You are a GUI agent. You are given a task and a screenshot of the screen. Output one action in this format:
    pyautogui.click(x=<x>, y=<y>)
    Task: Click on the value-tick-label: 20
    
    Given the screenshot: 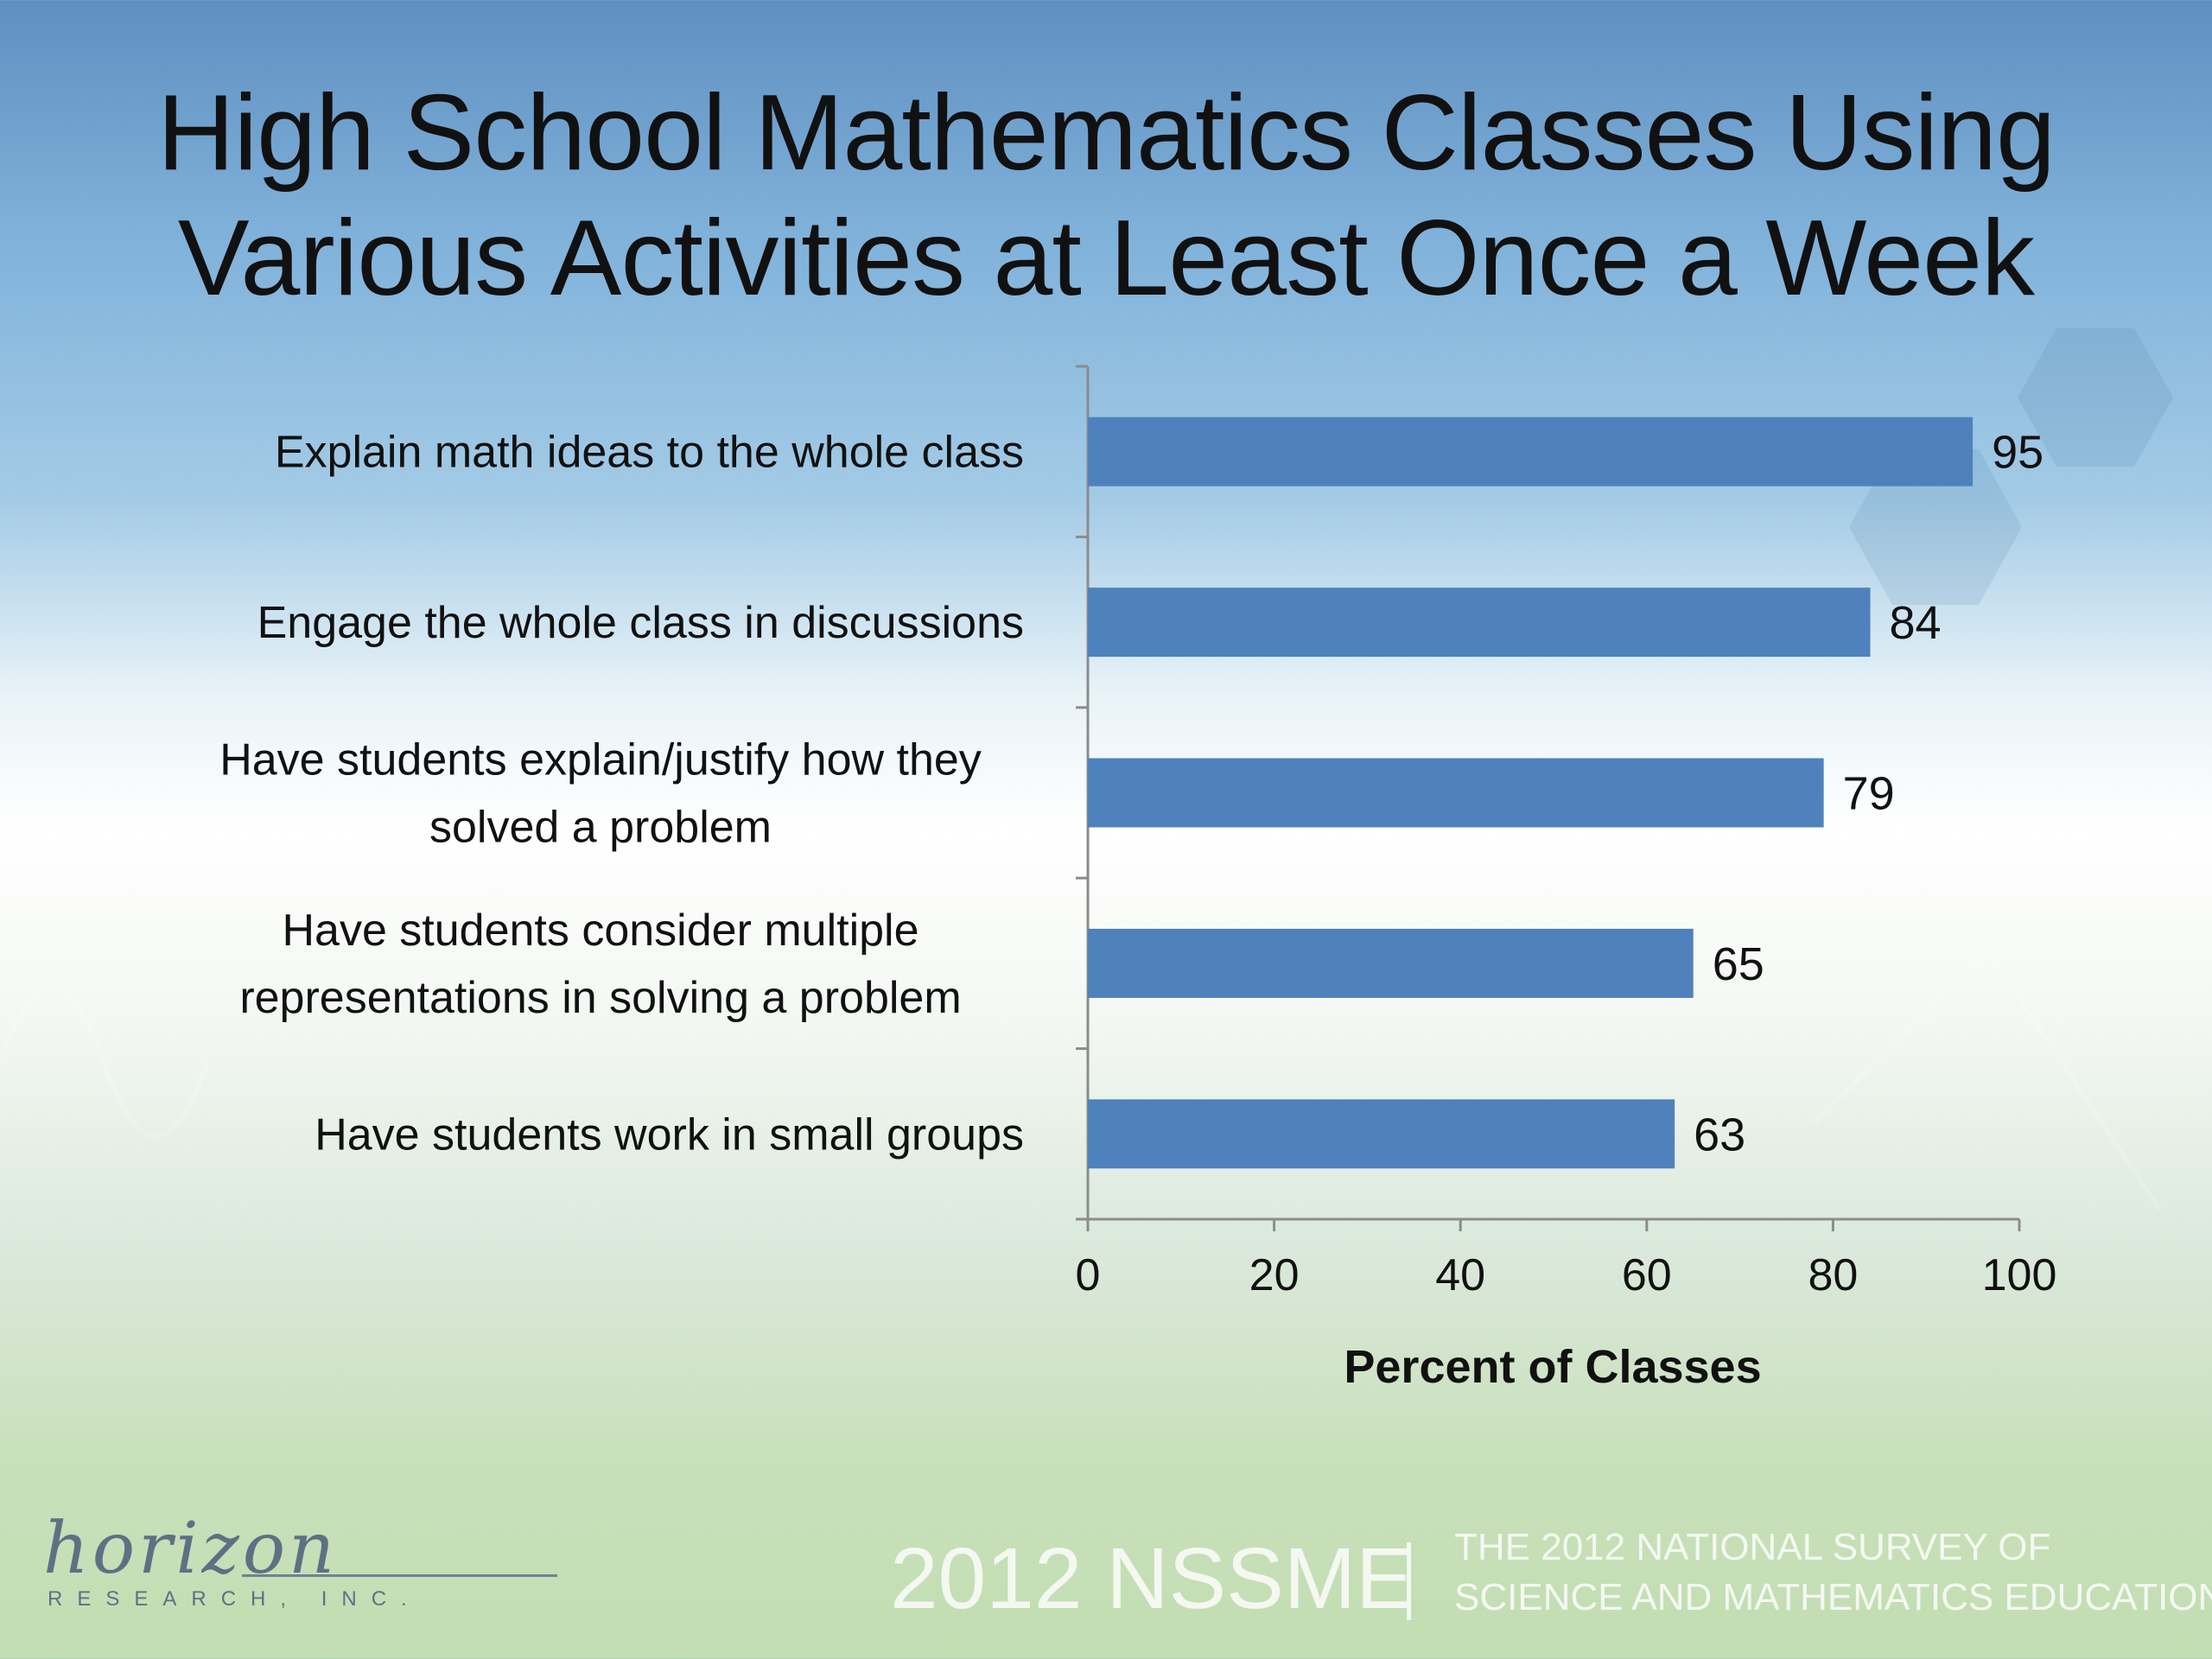 What is the action you would take?
    pyautogui.click(x=1274, y=1275)
    